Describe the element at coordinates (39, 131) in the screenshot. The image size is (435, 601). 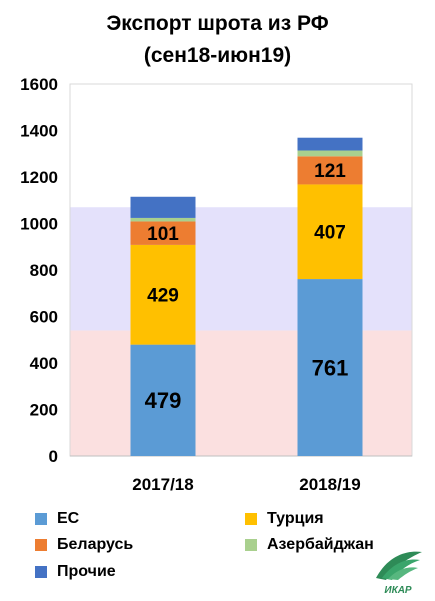
I see `y-tick-label: 1400` at that location.